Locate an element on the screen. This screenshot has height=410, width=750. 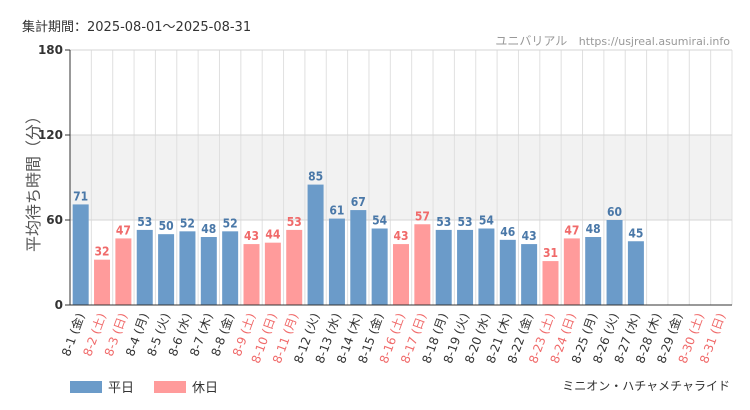
site-url: https://usjreal.asumirai.info is located at coordinates (654, 41).